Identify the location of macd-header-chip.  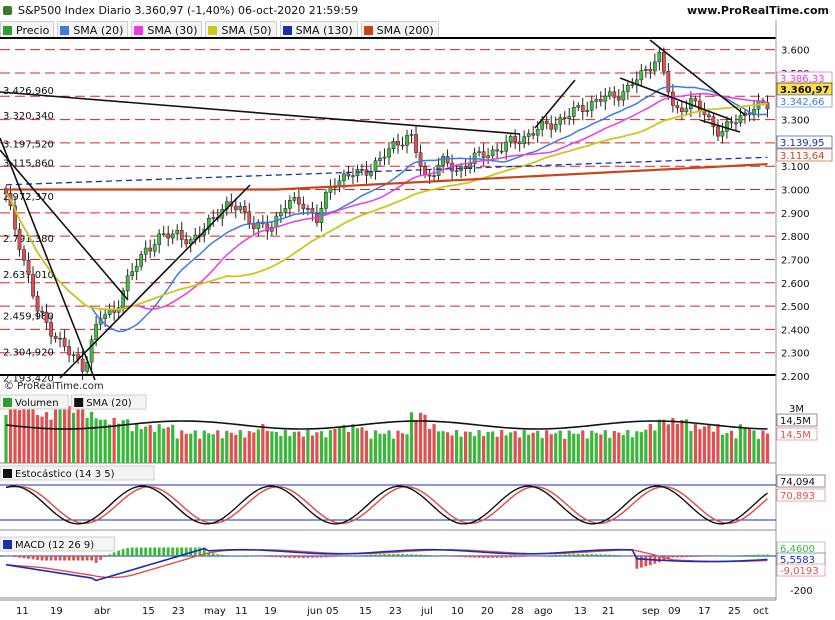
(57, 544).